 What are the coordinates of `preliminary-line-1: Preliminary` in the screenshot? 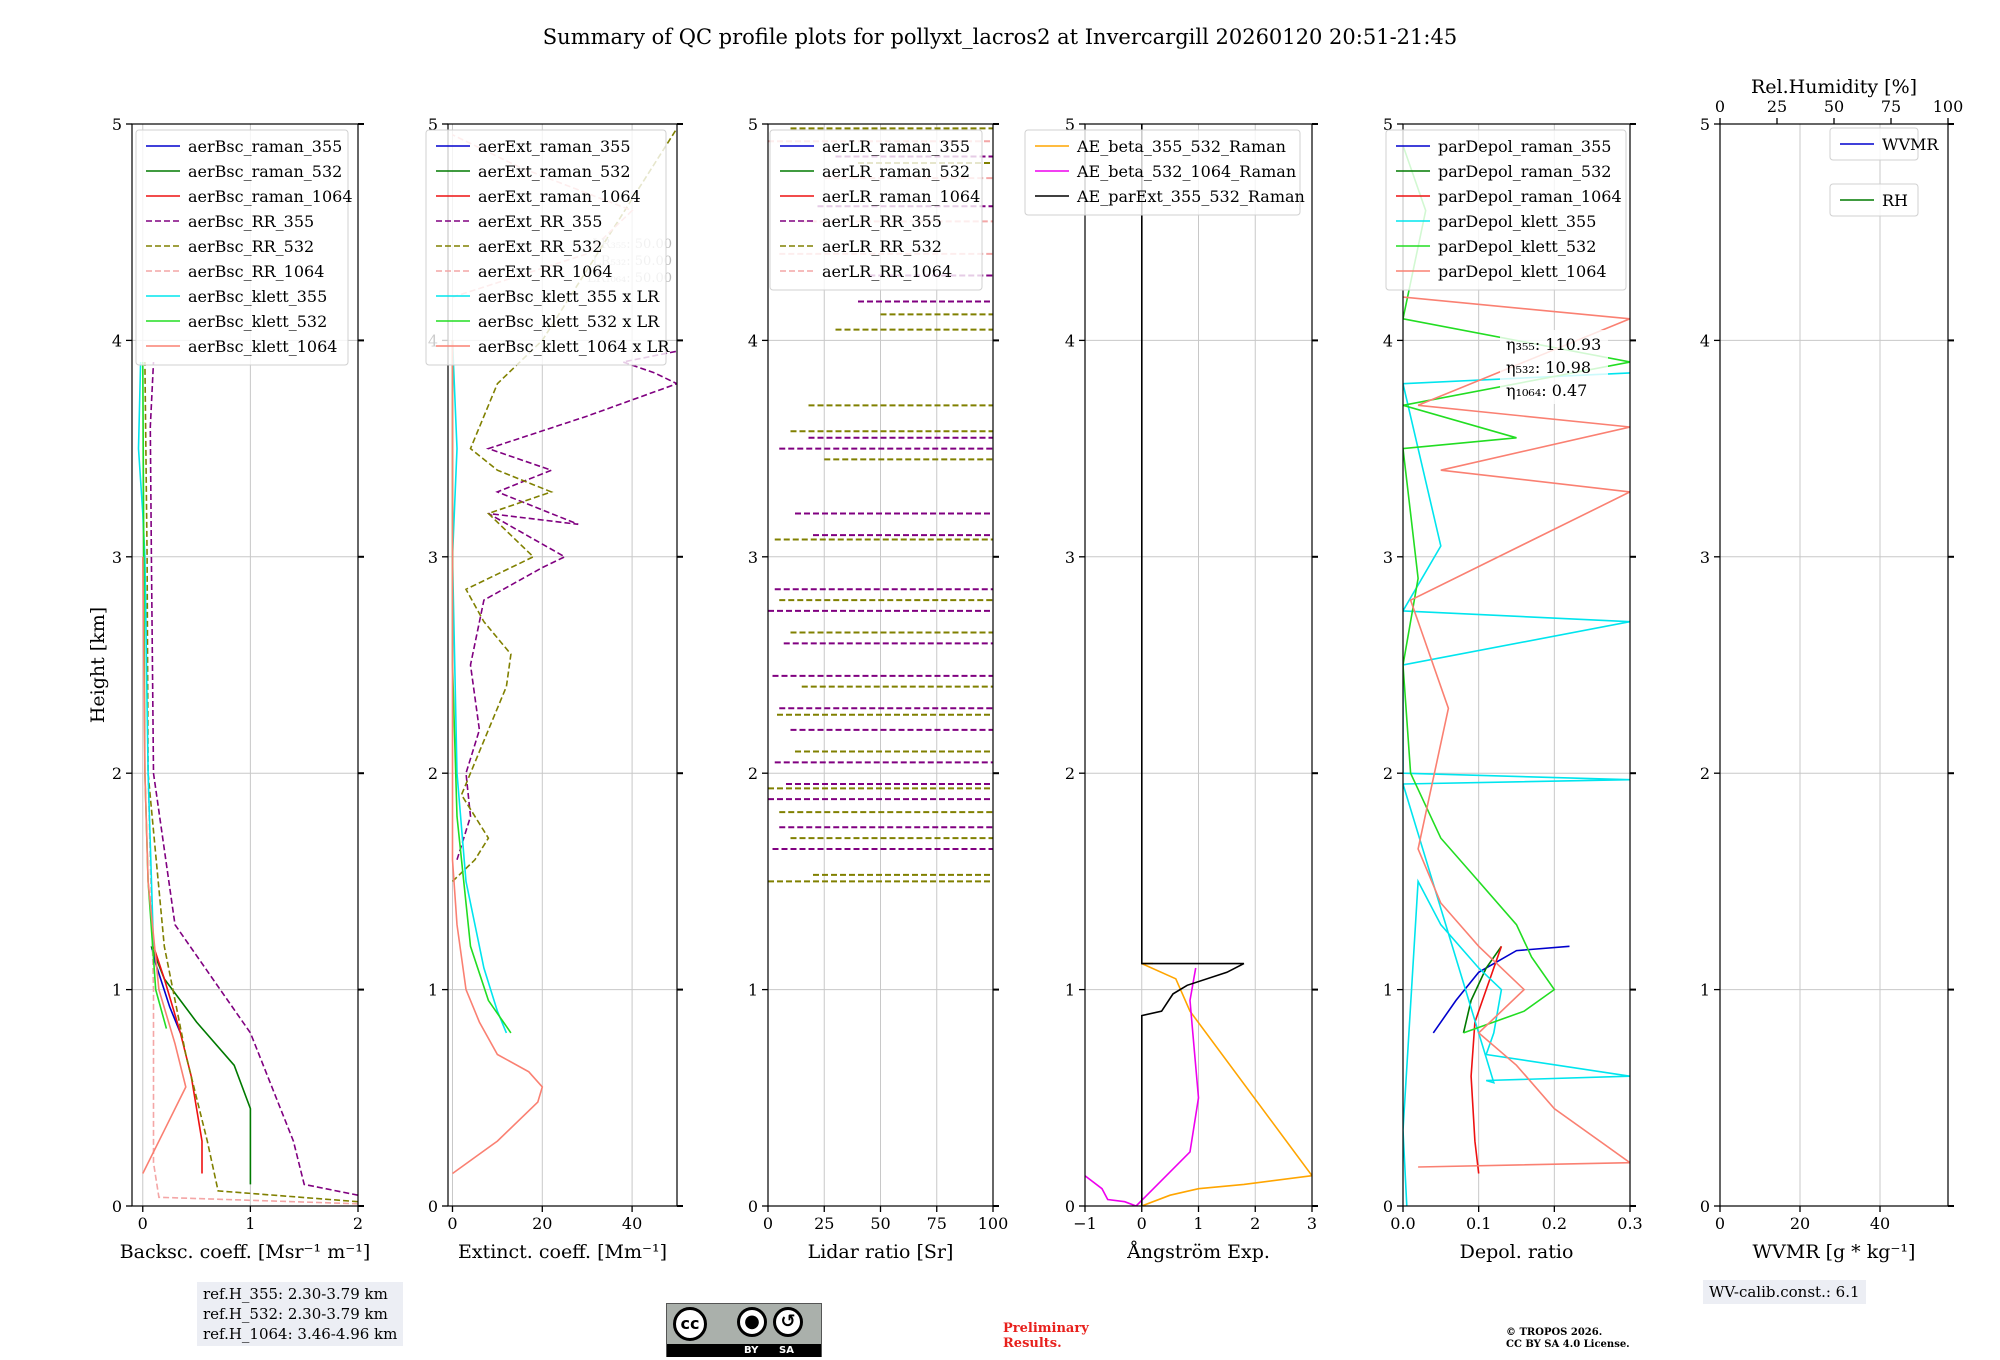 It's located at (1046, 1328).